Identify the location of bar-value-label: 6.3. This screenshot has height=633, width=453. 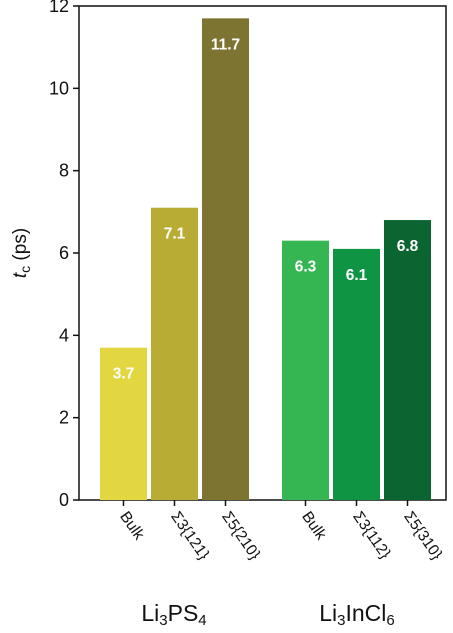
(306, 267).